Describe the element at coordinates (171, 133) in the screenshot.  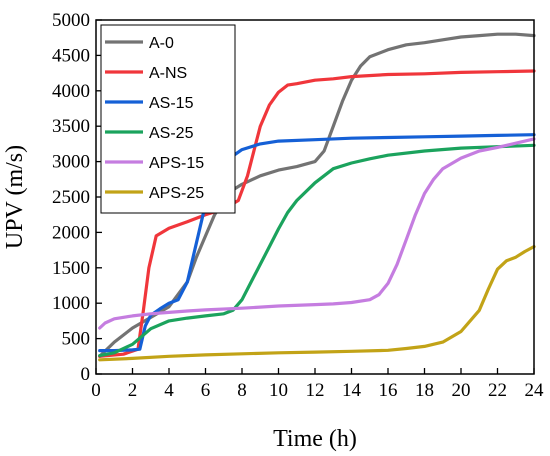
I see `legend-label: AS-25` at that location.